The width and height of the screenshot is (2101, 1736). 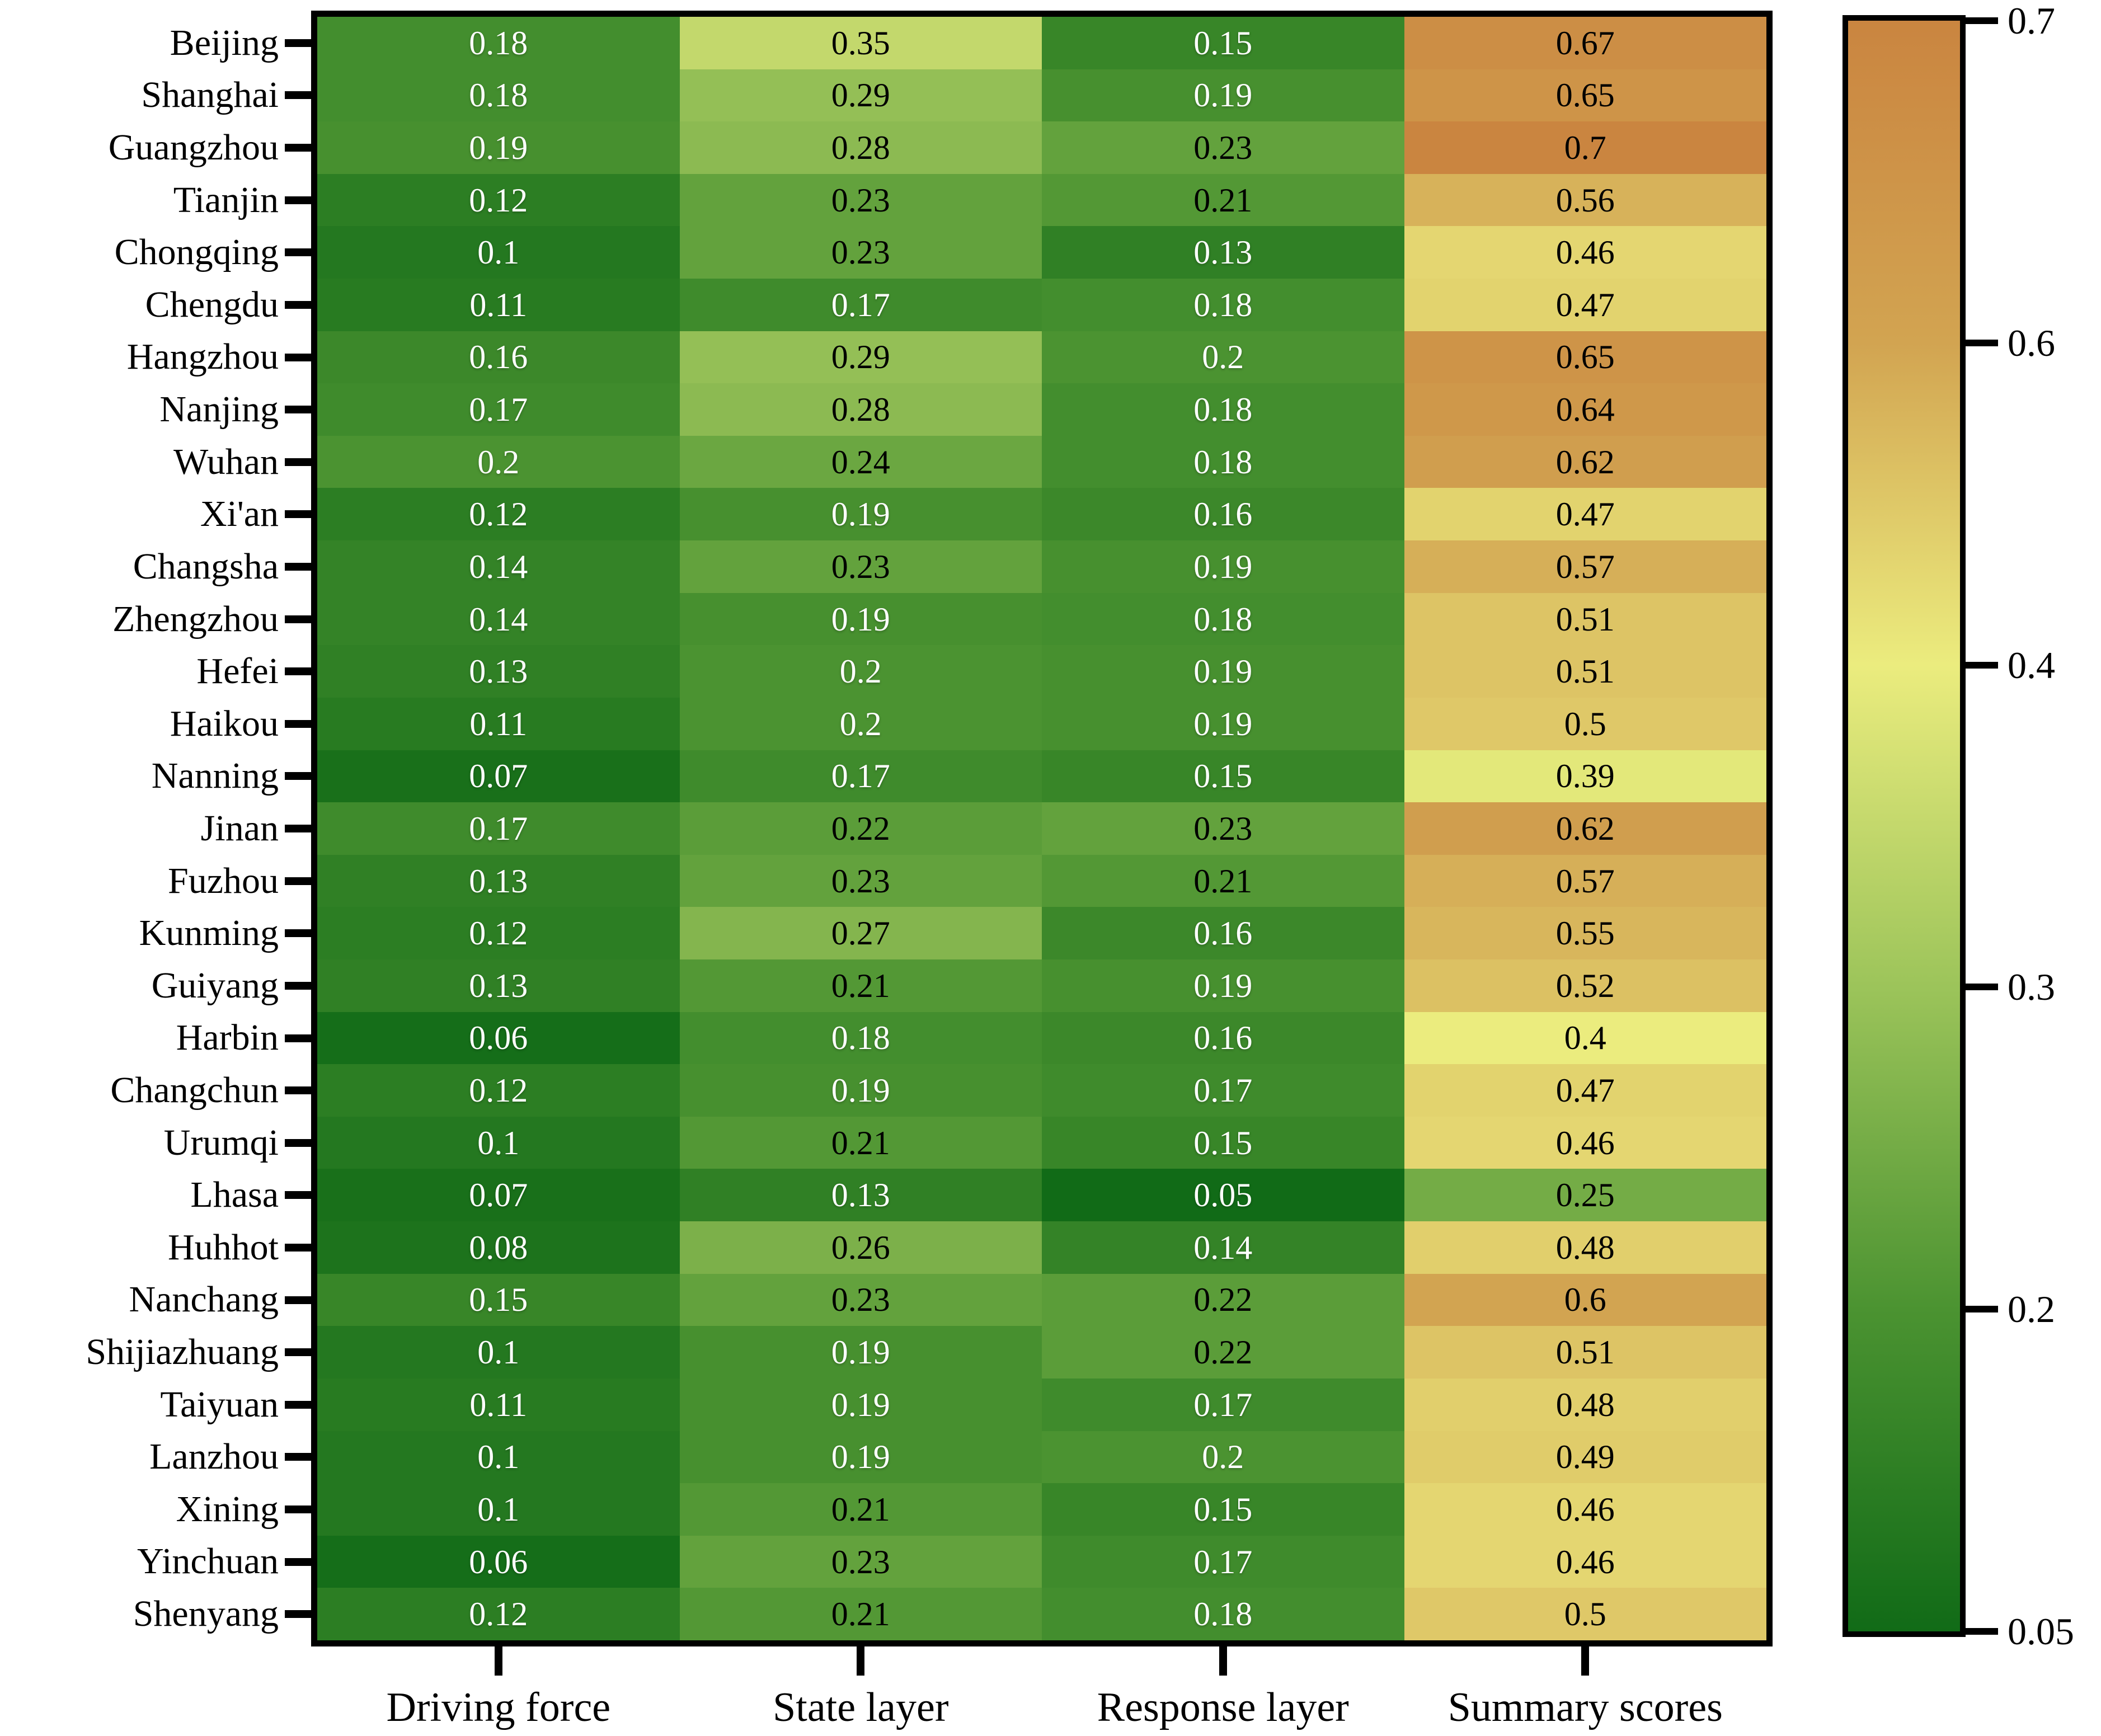 What do you see at coordinates (861, 1708) in the screenshot?
I see `column-label: State layer` at bounding box center [861, 1708].